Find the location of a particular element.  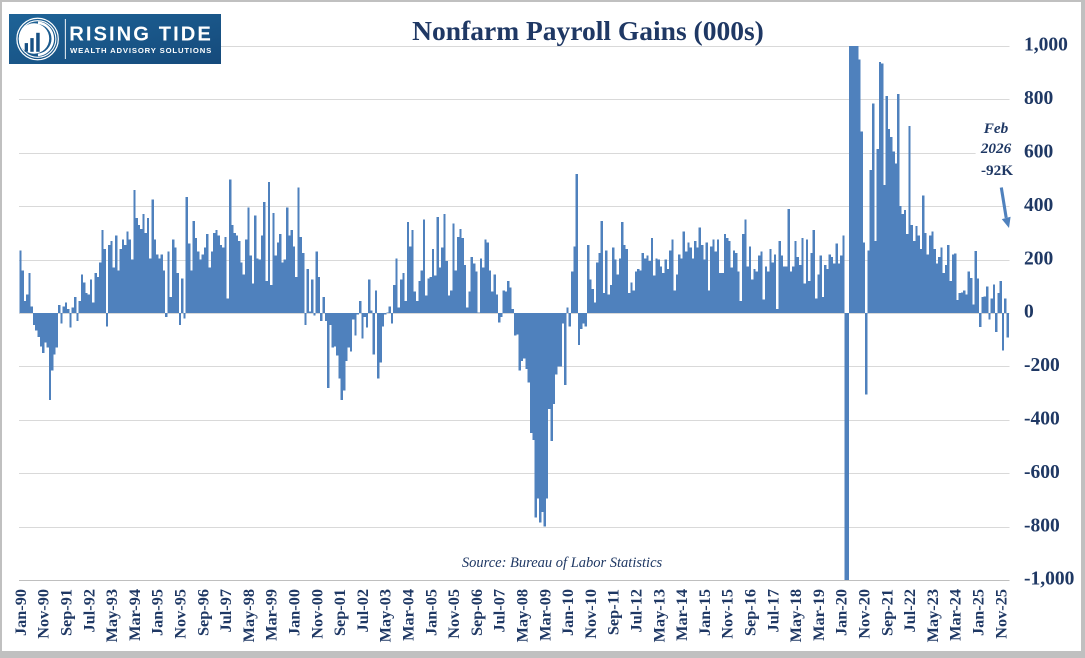

svg-text: Sep-96 is located at coordinates (202, 612).